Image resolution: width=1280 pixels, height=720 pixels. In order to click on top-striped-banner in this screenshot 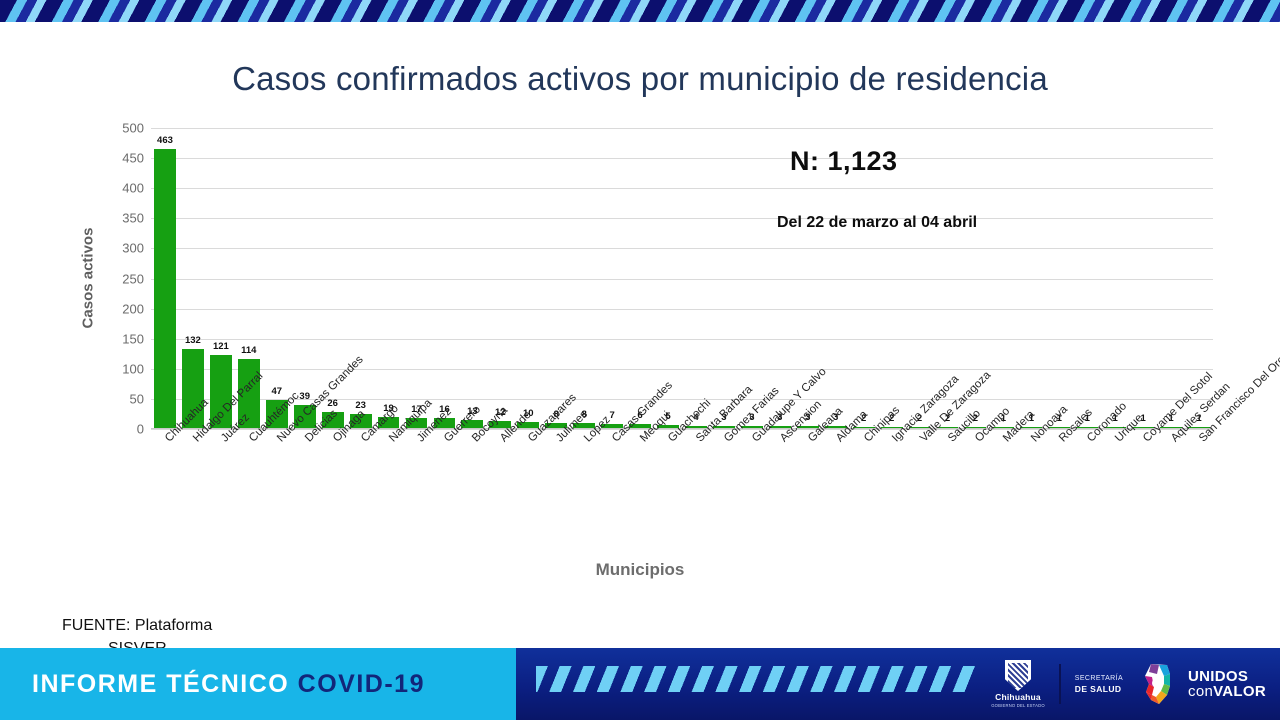, I will do `click(640, 11)`.